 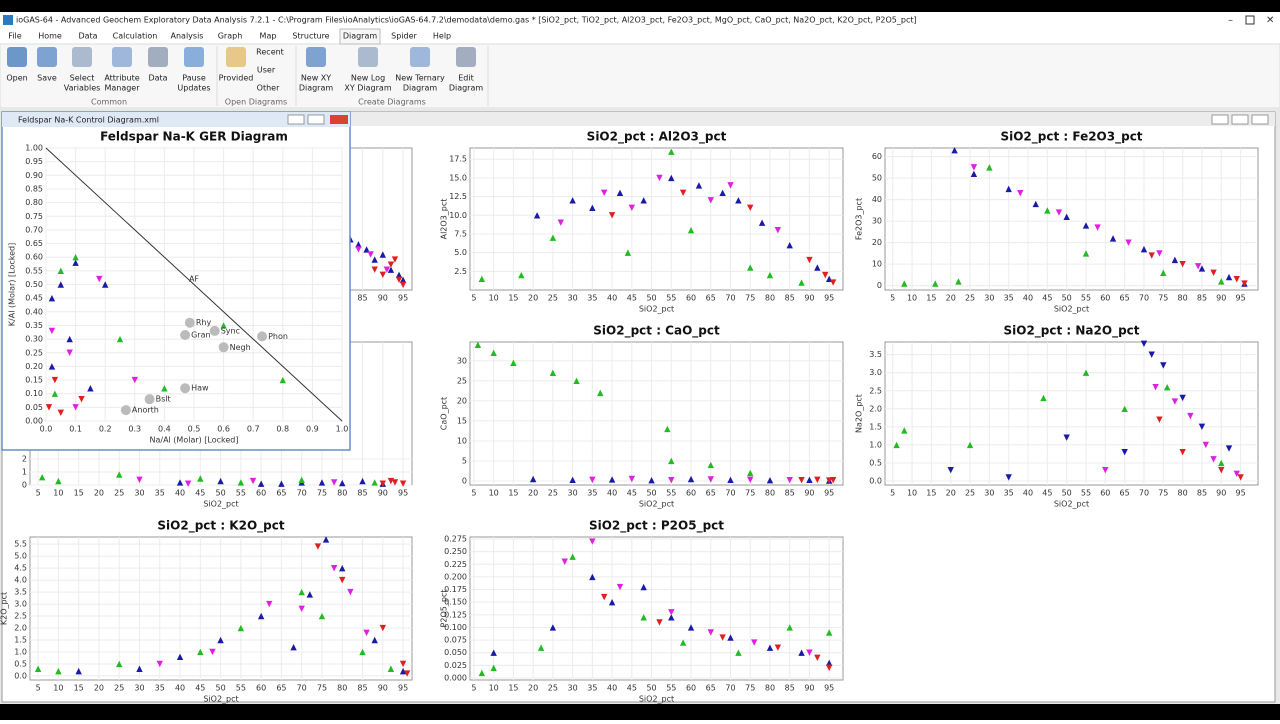 I want to click on tab: Calculation, so click(x=135, y=36).